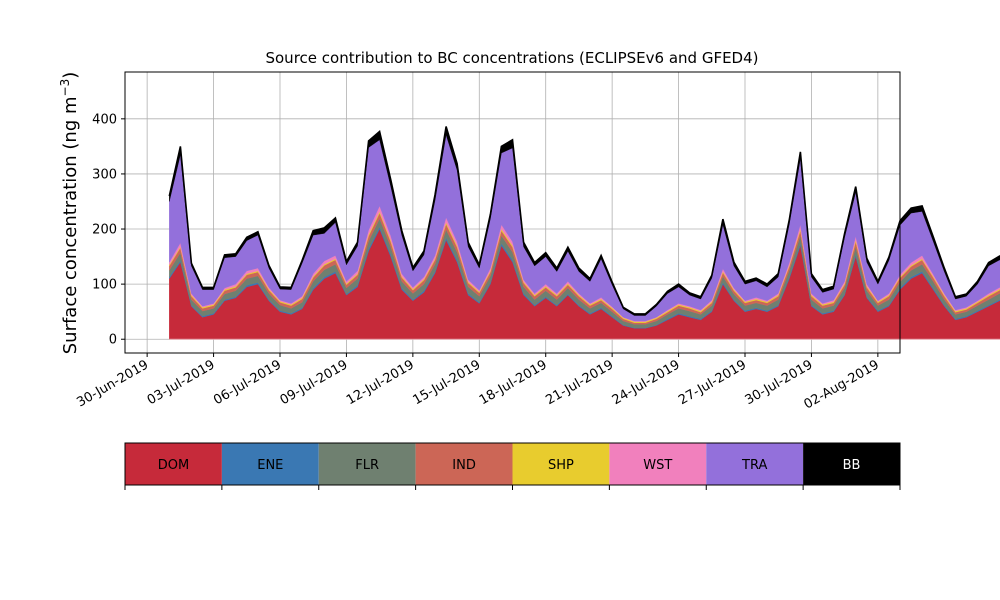  What do you see at coordinates (181, 382) in the screenshot?
I see `x-tick-label: 03-Jul-2019` at bounding box center [181, 382].